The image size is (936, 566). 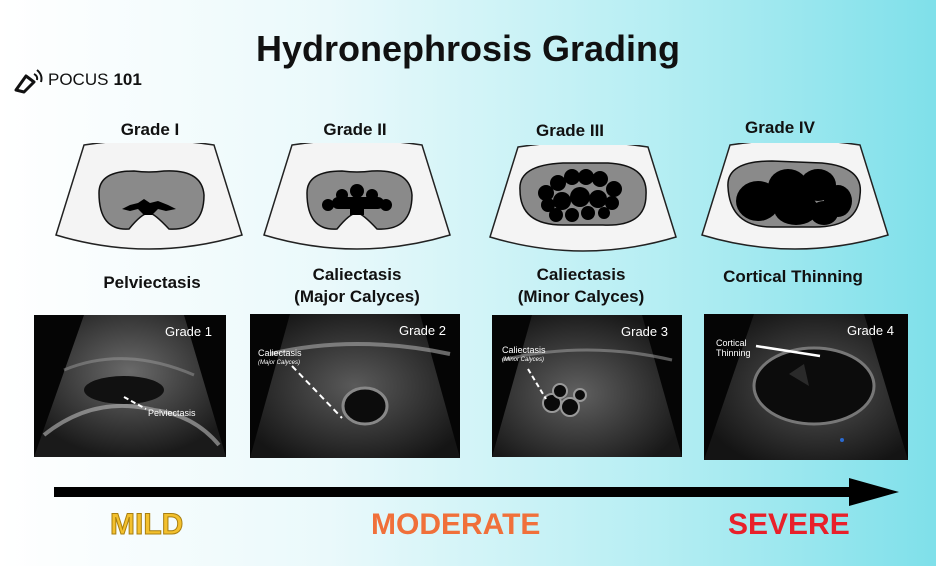 What do you see at coordinates (149, 196) in the screenshot?
I see `grade-1-kidney-diagram` at bounding box center [149, 196].